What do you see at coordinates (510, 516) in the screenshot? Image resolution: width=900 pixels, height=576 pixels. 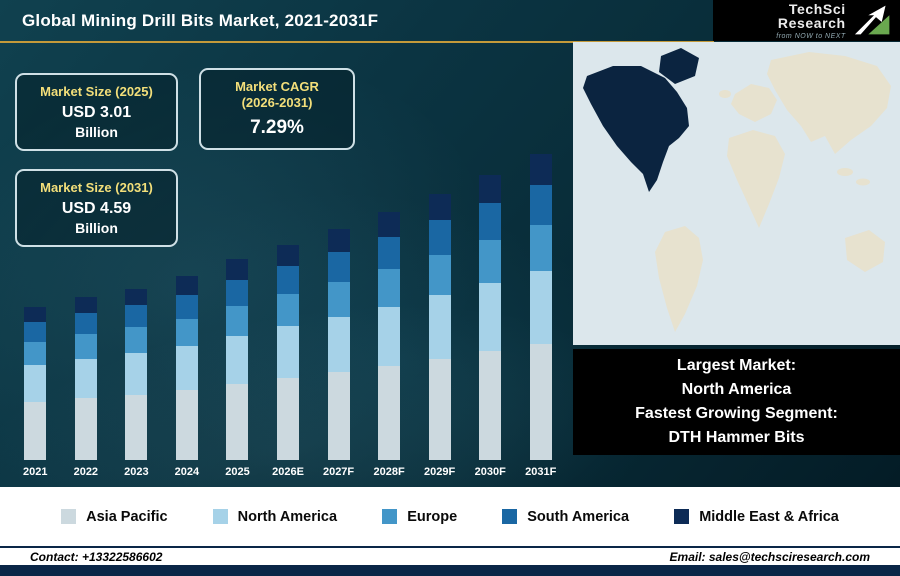 I see `legend-swatch` at bounding box center [510, 516].